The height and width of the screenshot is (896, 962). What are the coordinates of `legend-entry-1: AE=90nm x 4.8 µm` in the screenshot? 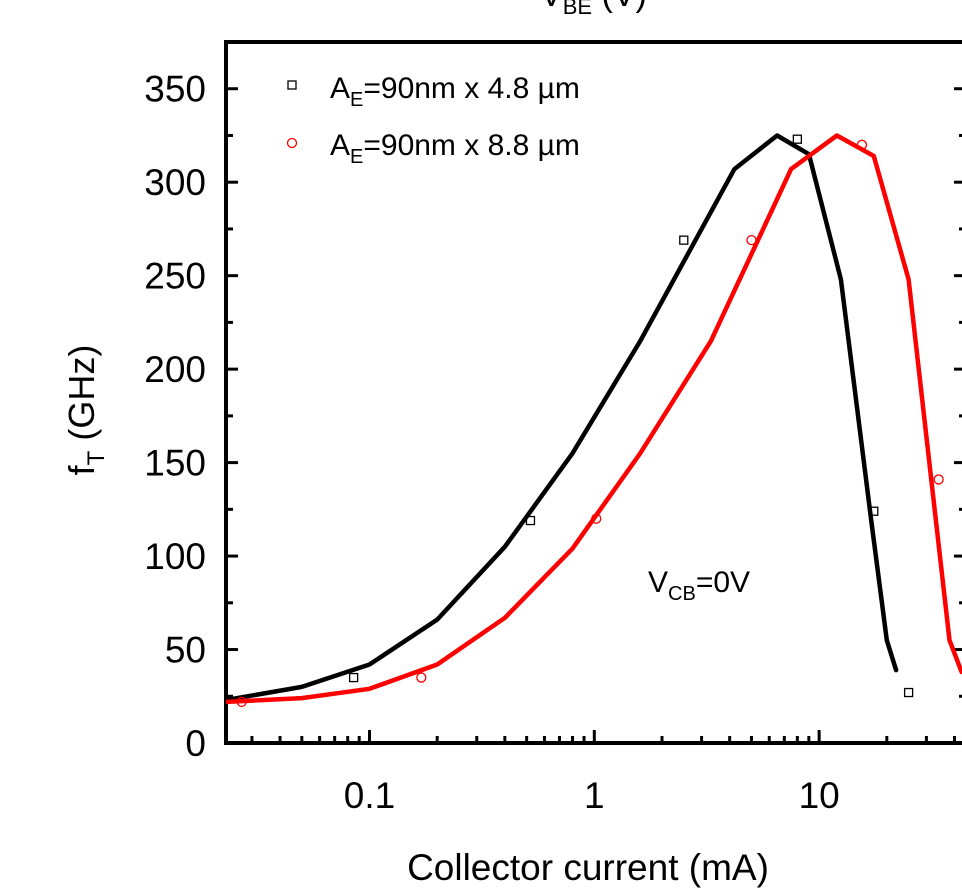 It's located at (433, 91).